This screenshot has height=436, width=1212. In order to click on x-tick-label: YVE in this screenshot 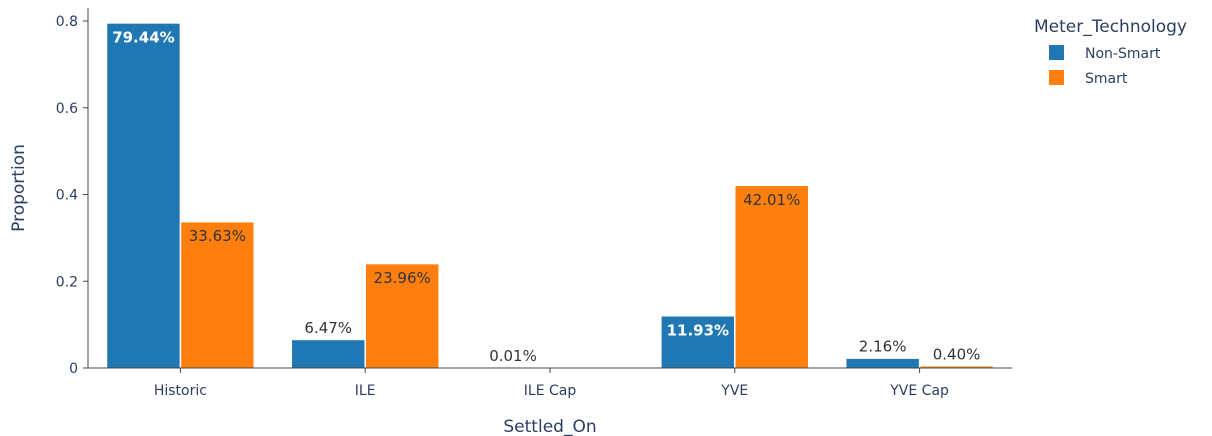, I will do `click(734, 391)`.